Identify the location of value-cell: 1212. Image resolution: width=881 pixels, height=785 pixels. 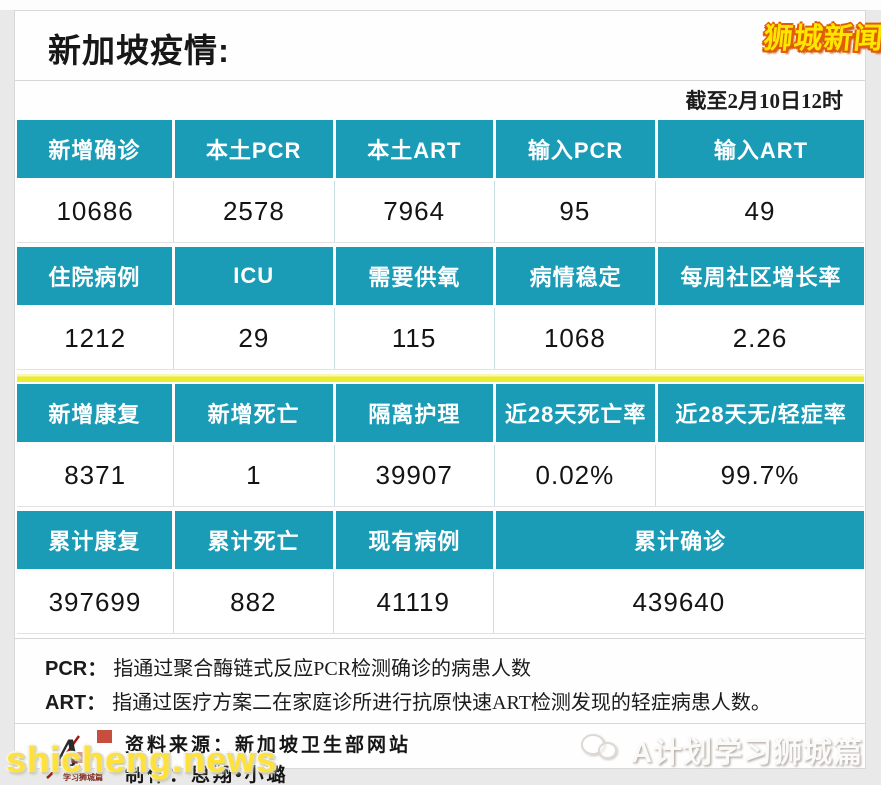
(96, 338).